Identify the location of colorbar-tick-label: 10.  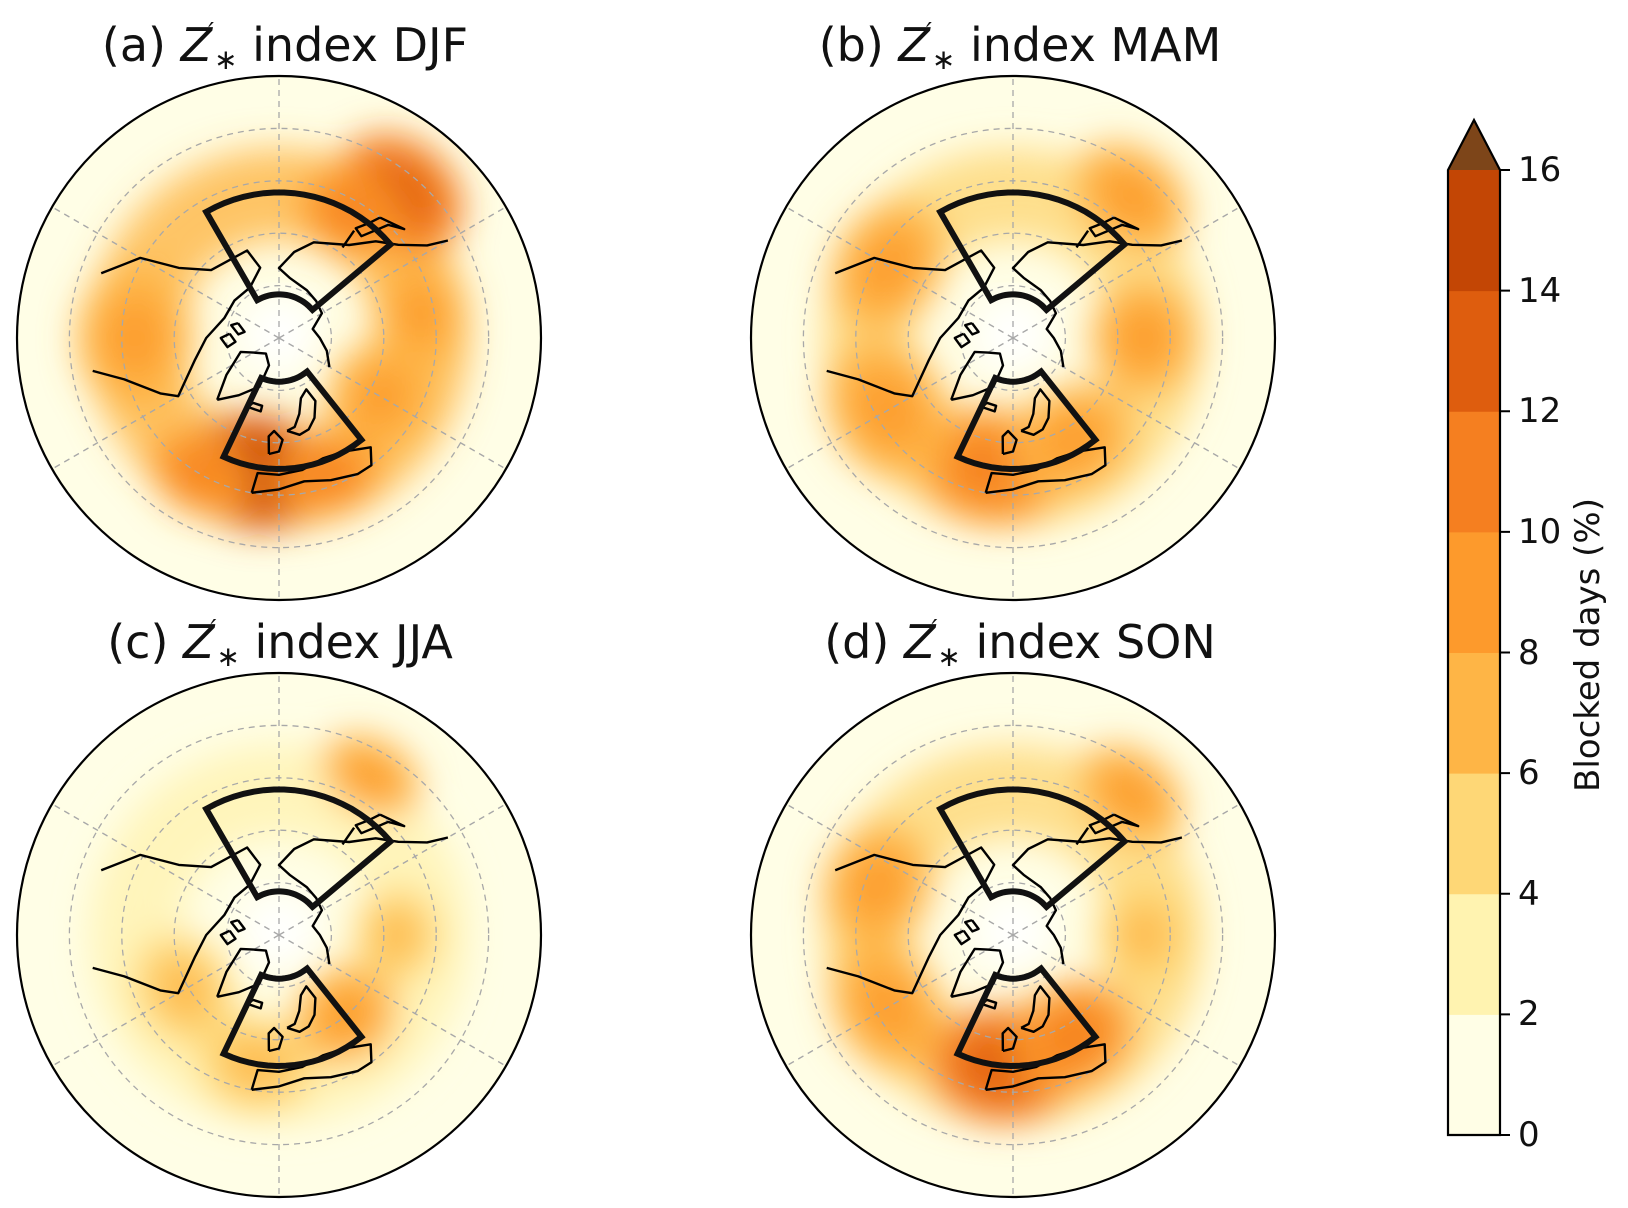
(1540, 531).